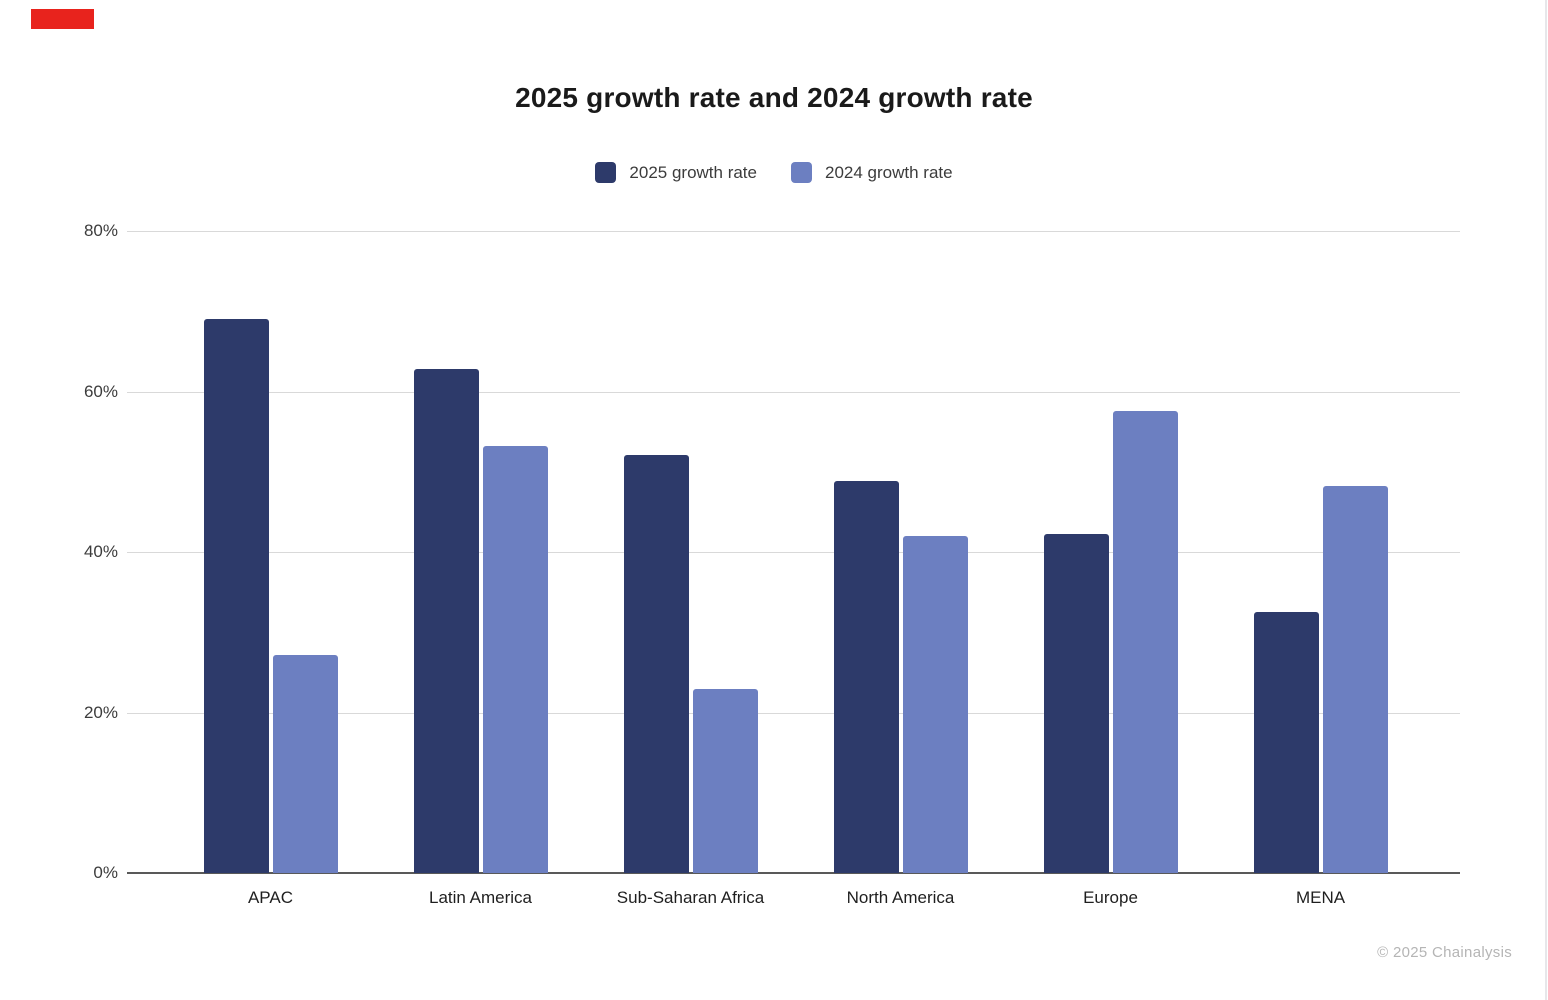  Describe the element at coordinates (793, 392) in the screenshot. I see `gridline-60pct` at that location.